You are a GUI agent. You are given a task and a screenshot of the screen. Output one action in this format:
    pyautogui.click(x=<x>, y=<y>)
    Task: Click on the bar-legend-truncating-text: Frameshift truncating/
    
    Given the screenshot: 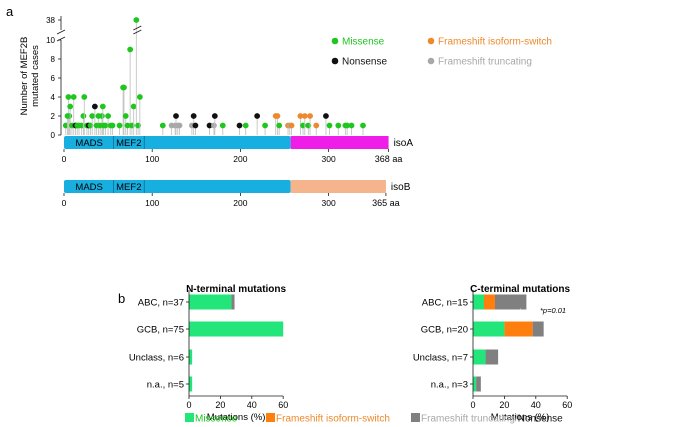 What is the action you would take?
    pyautogui.click(x=469, y=419)
    